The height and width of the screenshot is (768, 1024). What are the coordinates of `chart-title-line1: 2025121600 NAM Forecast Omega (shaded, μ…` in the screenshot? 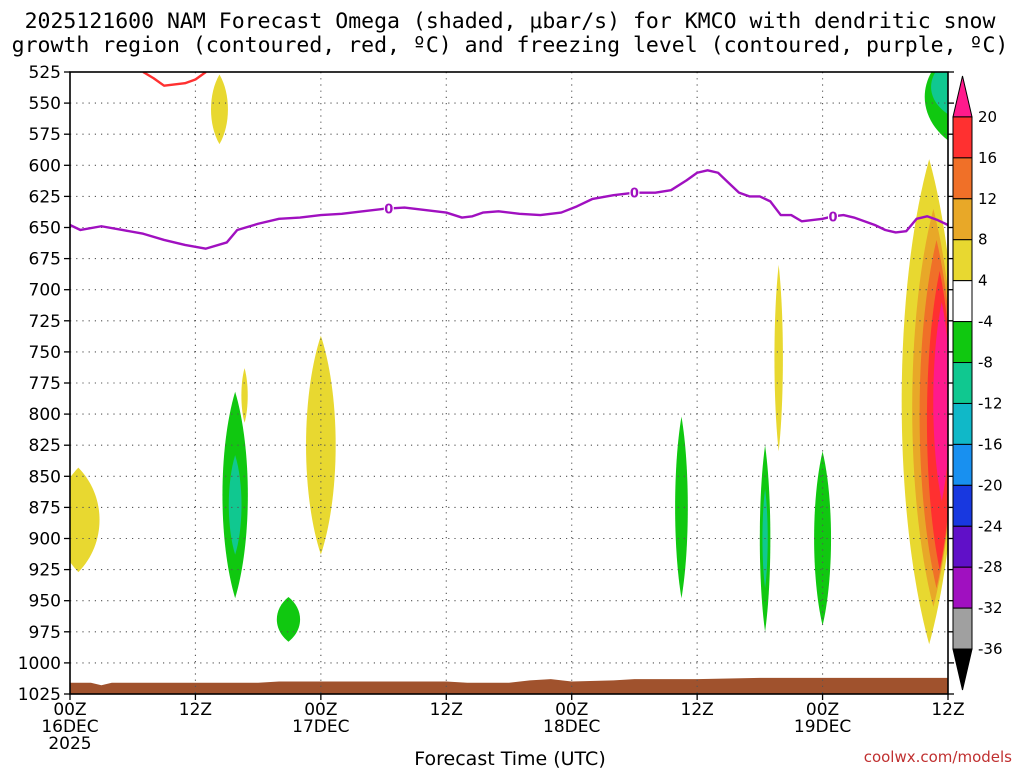 It's located at (510, 21).